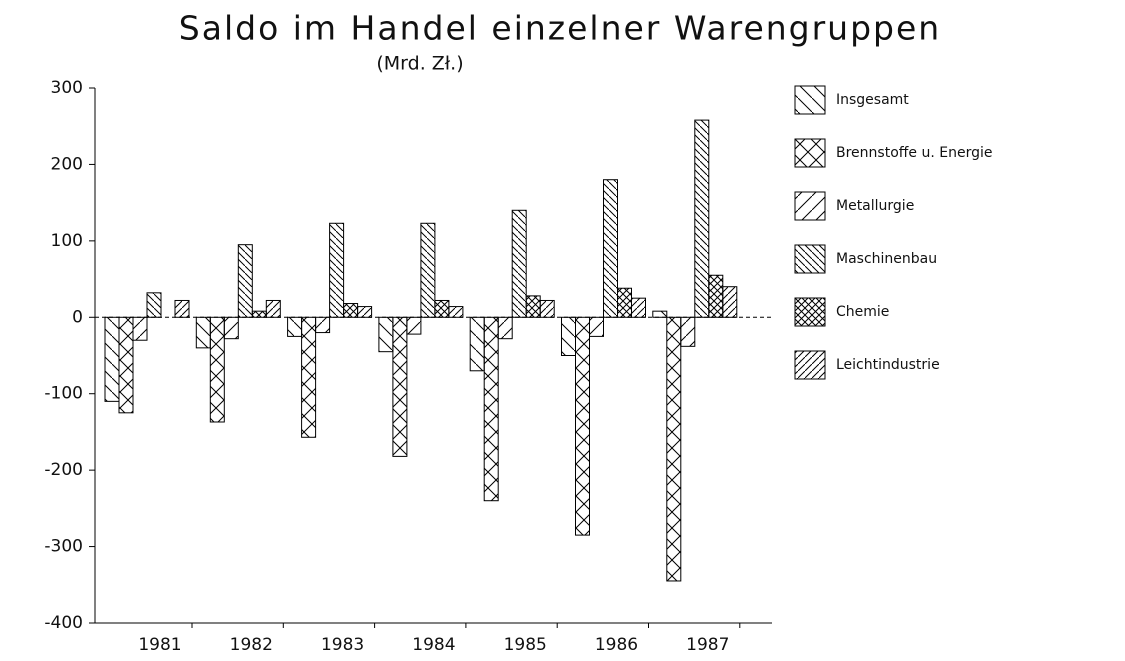 The width and height of the screenshot is (1125, 661). I want to click on x-tick-label: 1987, so click(707, 645).